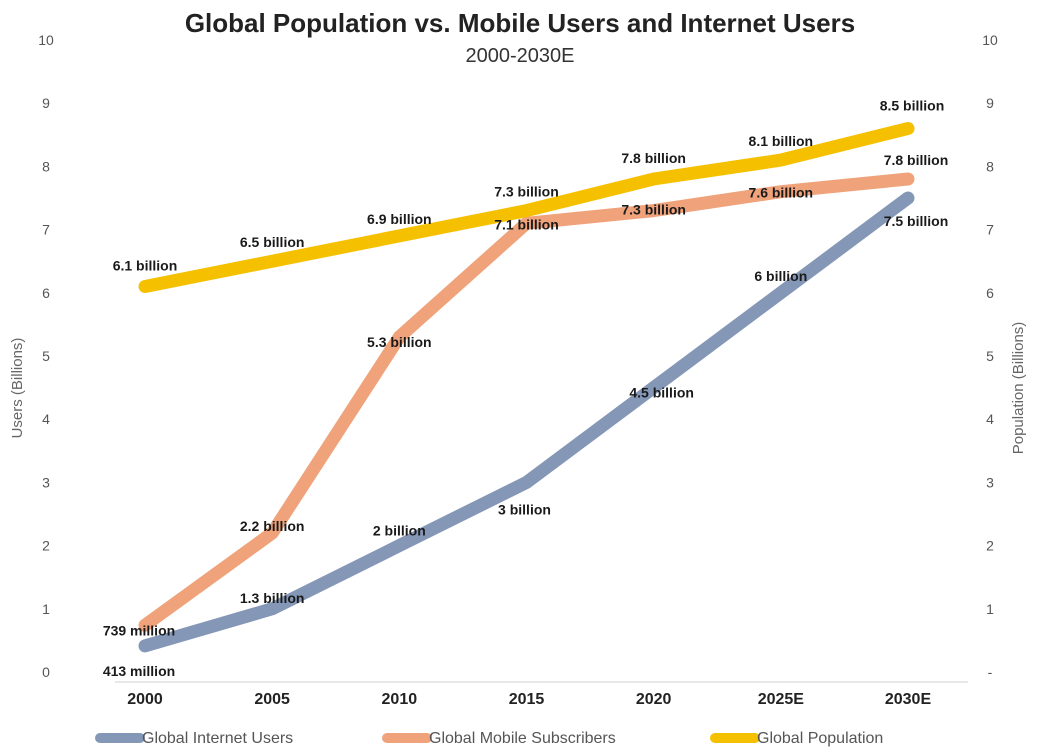 Image resolution: width=1040 pixels, height=749 pixels. I want to click on x-tick: 2030E, so click(908, 699).